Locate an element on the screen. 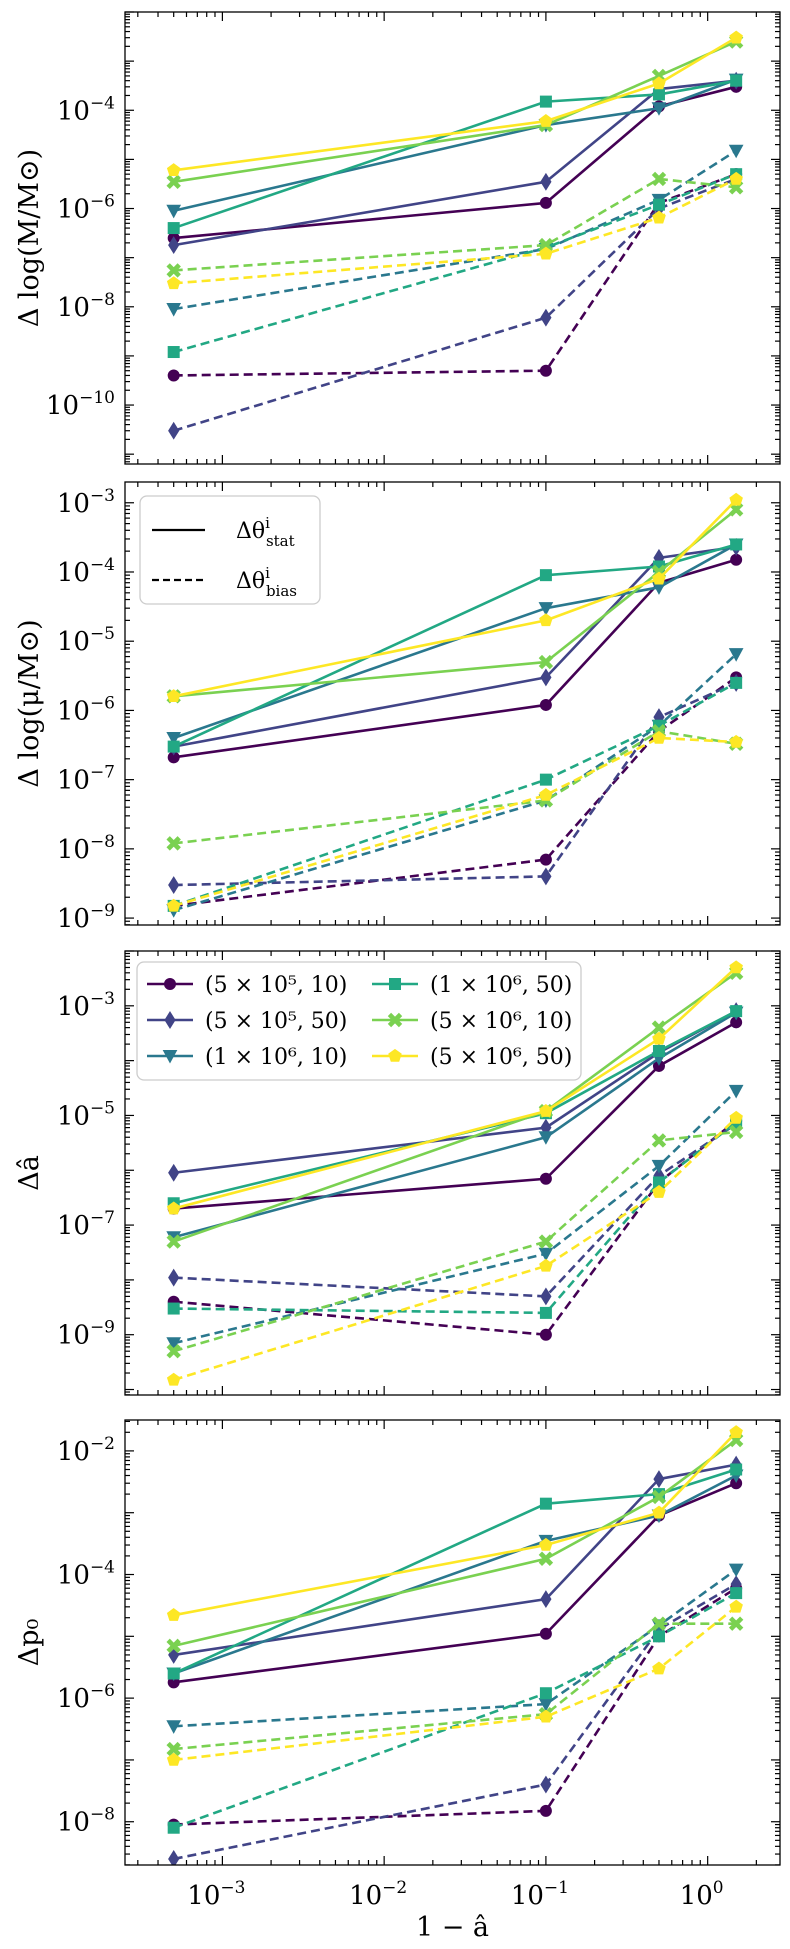 This screenshot has width=790, height=1949. x-tick-label: 10⁻² is located at coordinates (378, 1894).